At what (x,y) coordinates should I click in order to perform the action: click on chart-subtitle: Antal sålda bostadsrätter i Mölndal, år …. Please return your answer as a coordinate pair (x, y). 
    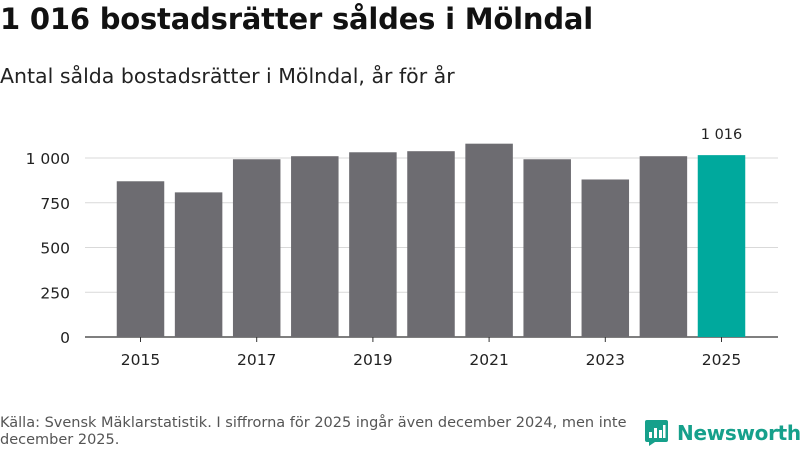
    Looking at the image, I should click on (227, 76).